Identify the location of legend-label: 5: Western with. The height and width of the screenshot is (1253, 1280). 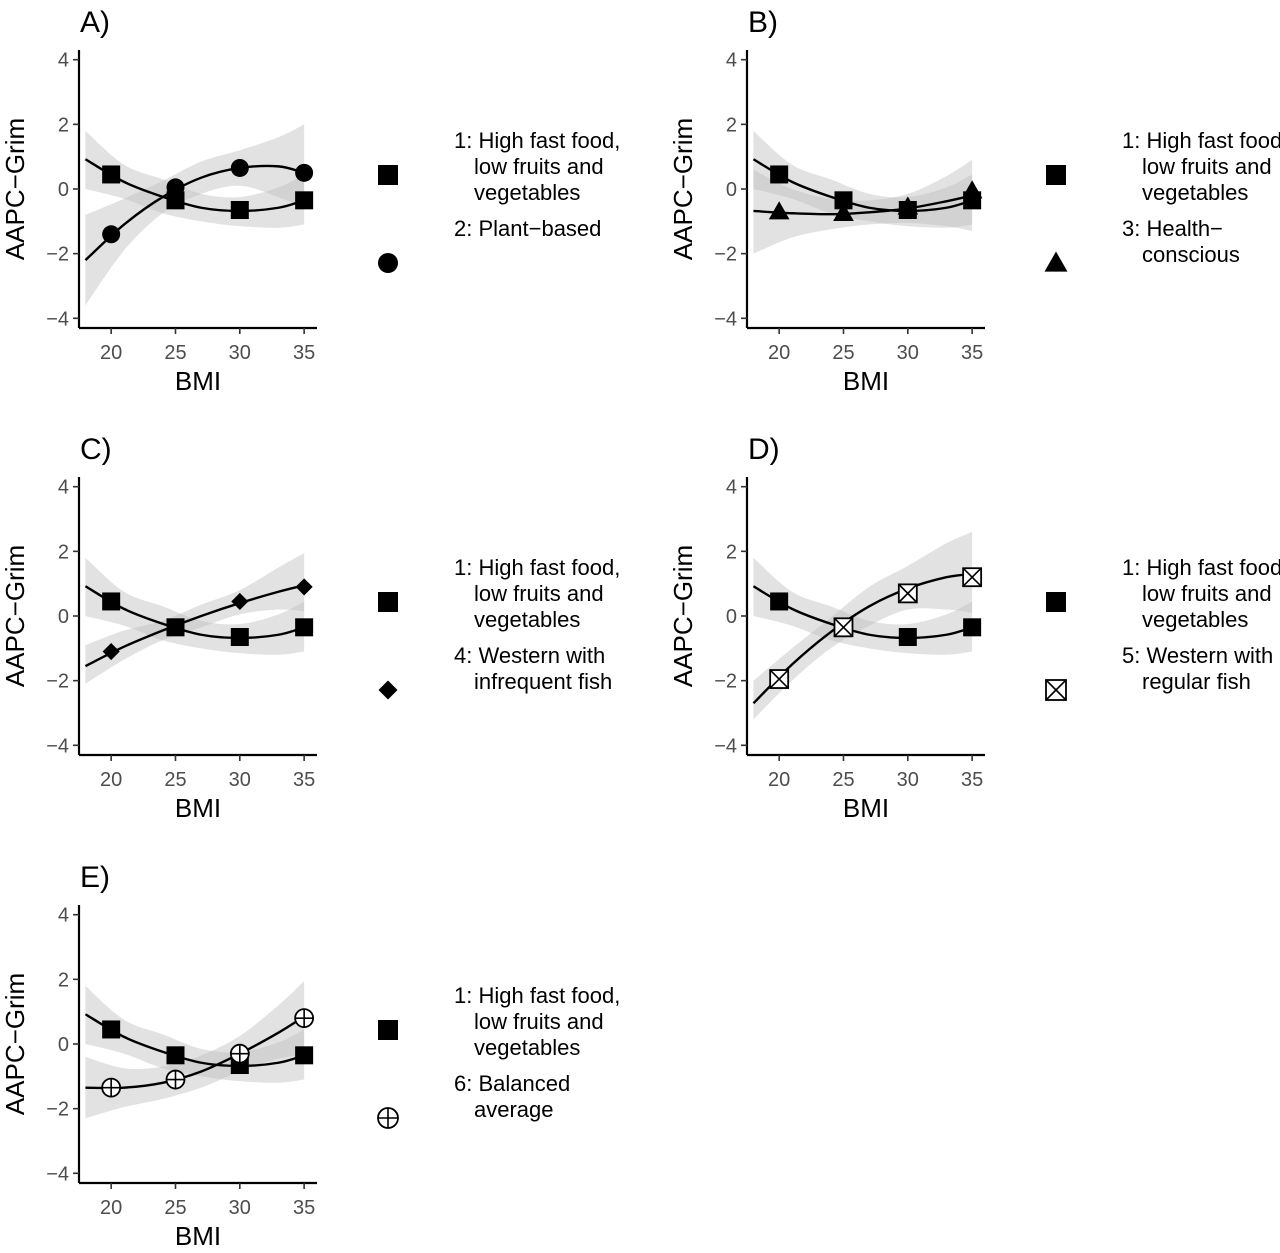
(1197, 655).